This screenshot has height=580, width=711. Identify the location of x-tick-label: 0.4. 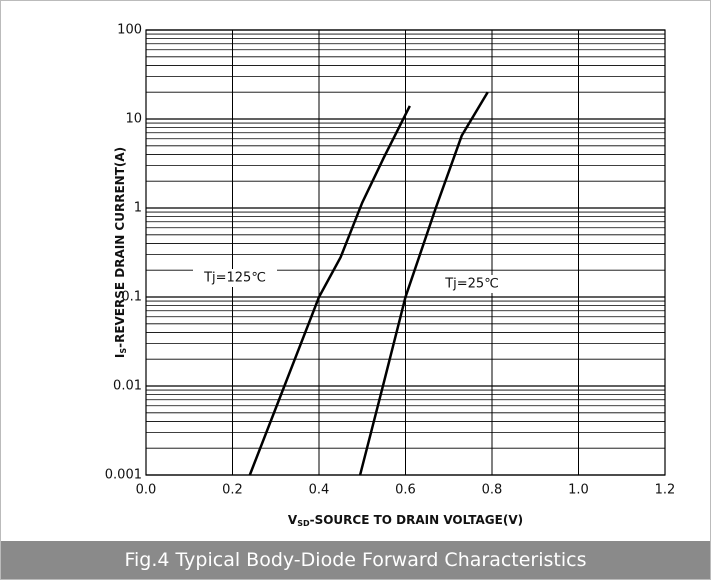
(319, 490).